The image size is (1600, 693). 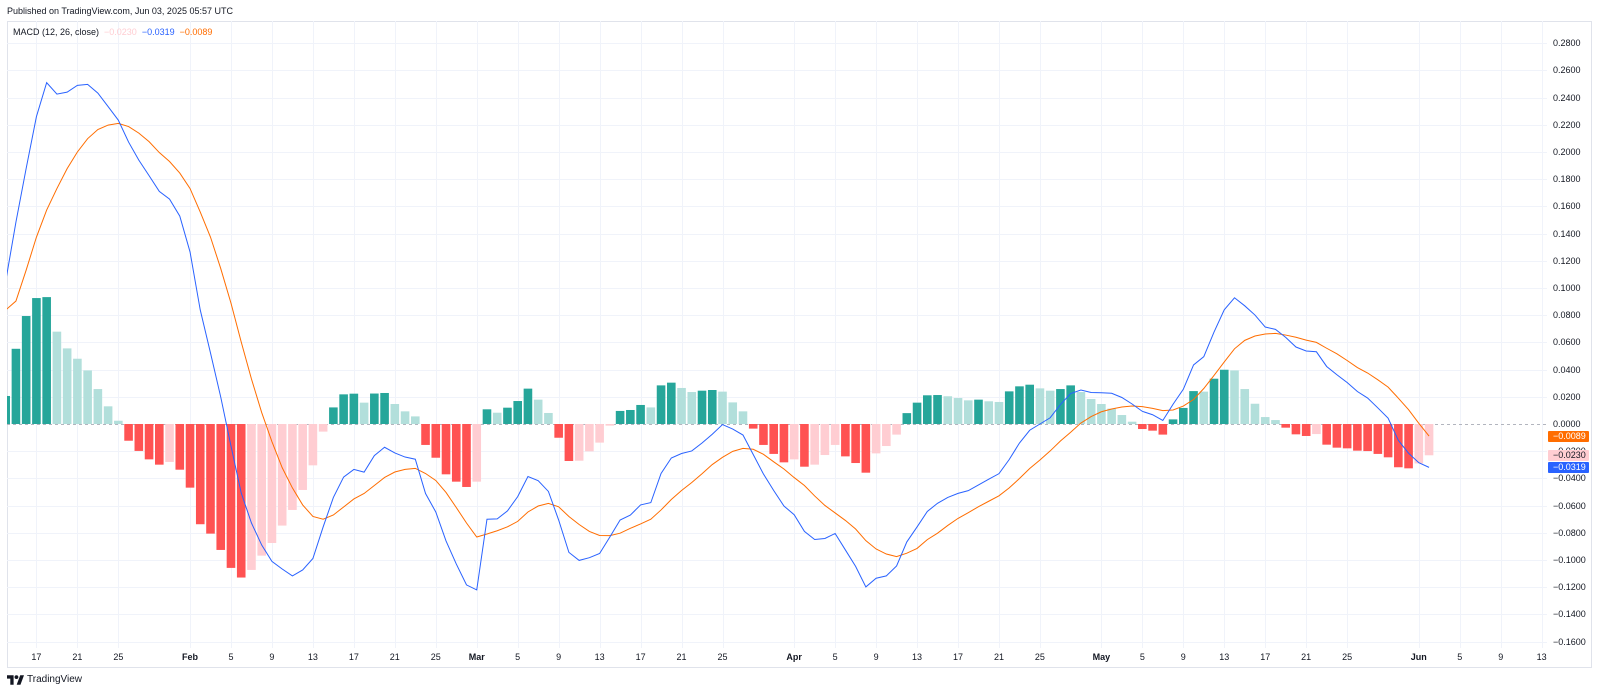 What do you see at coordinates (559, 657) in the screenshot?
I see `time-axis-day-label: 9` at bounding box center [559, 657].